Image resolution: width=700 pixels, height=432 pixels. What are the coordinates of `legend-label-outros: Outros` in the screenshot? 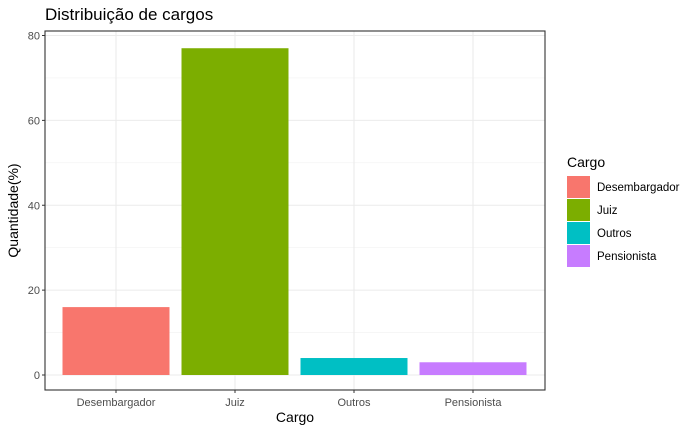 It's located at (614, 234).